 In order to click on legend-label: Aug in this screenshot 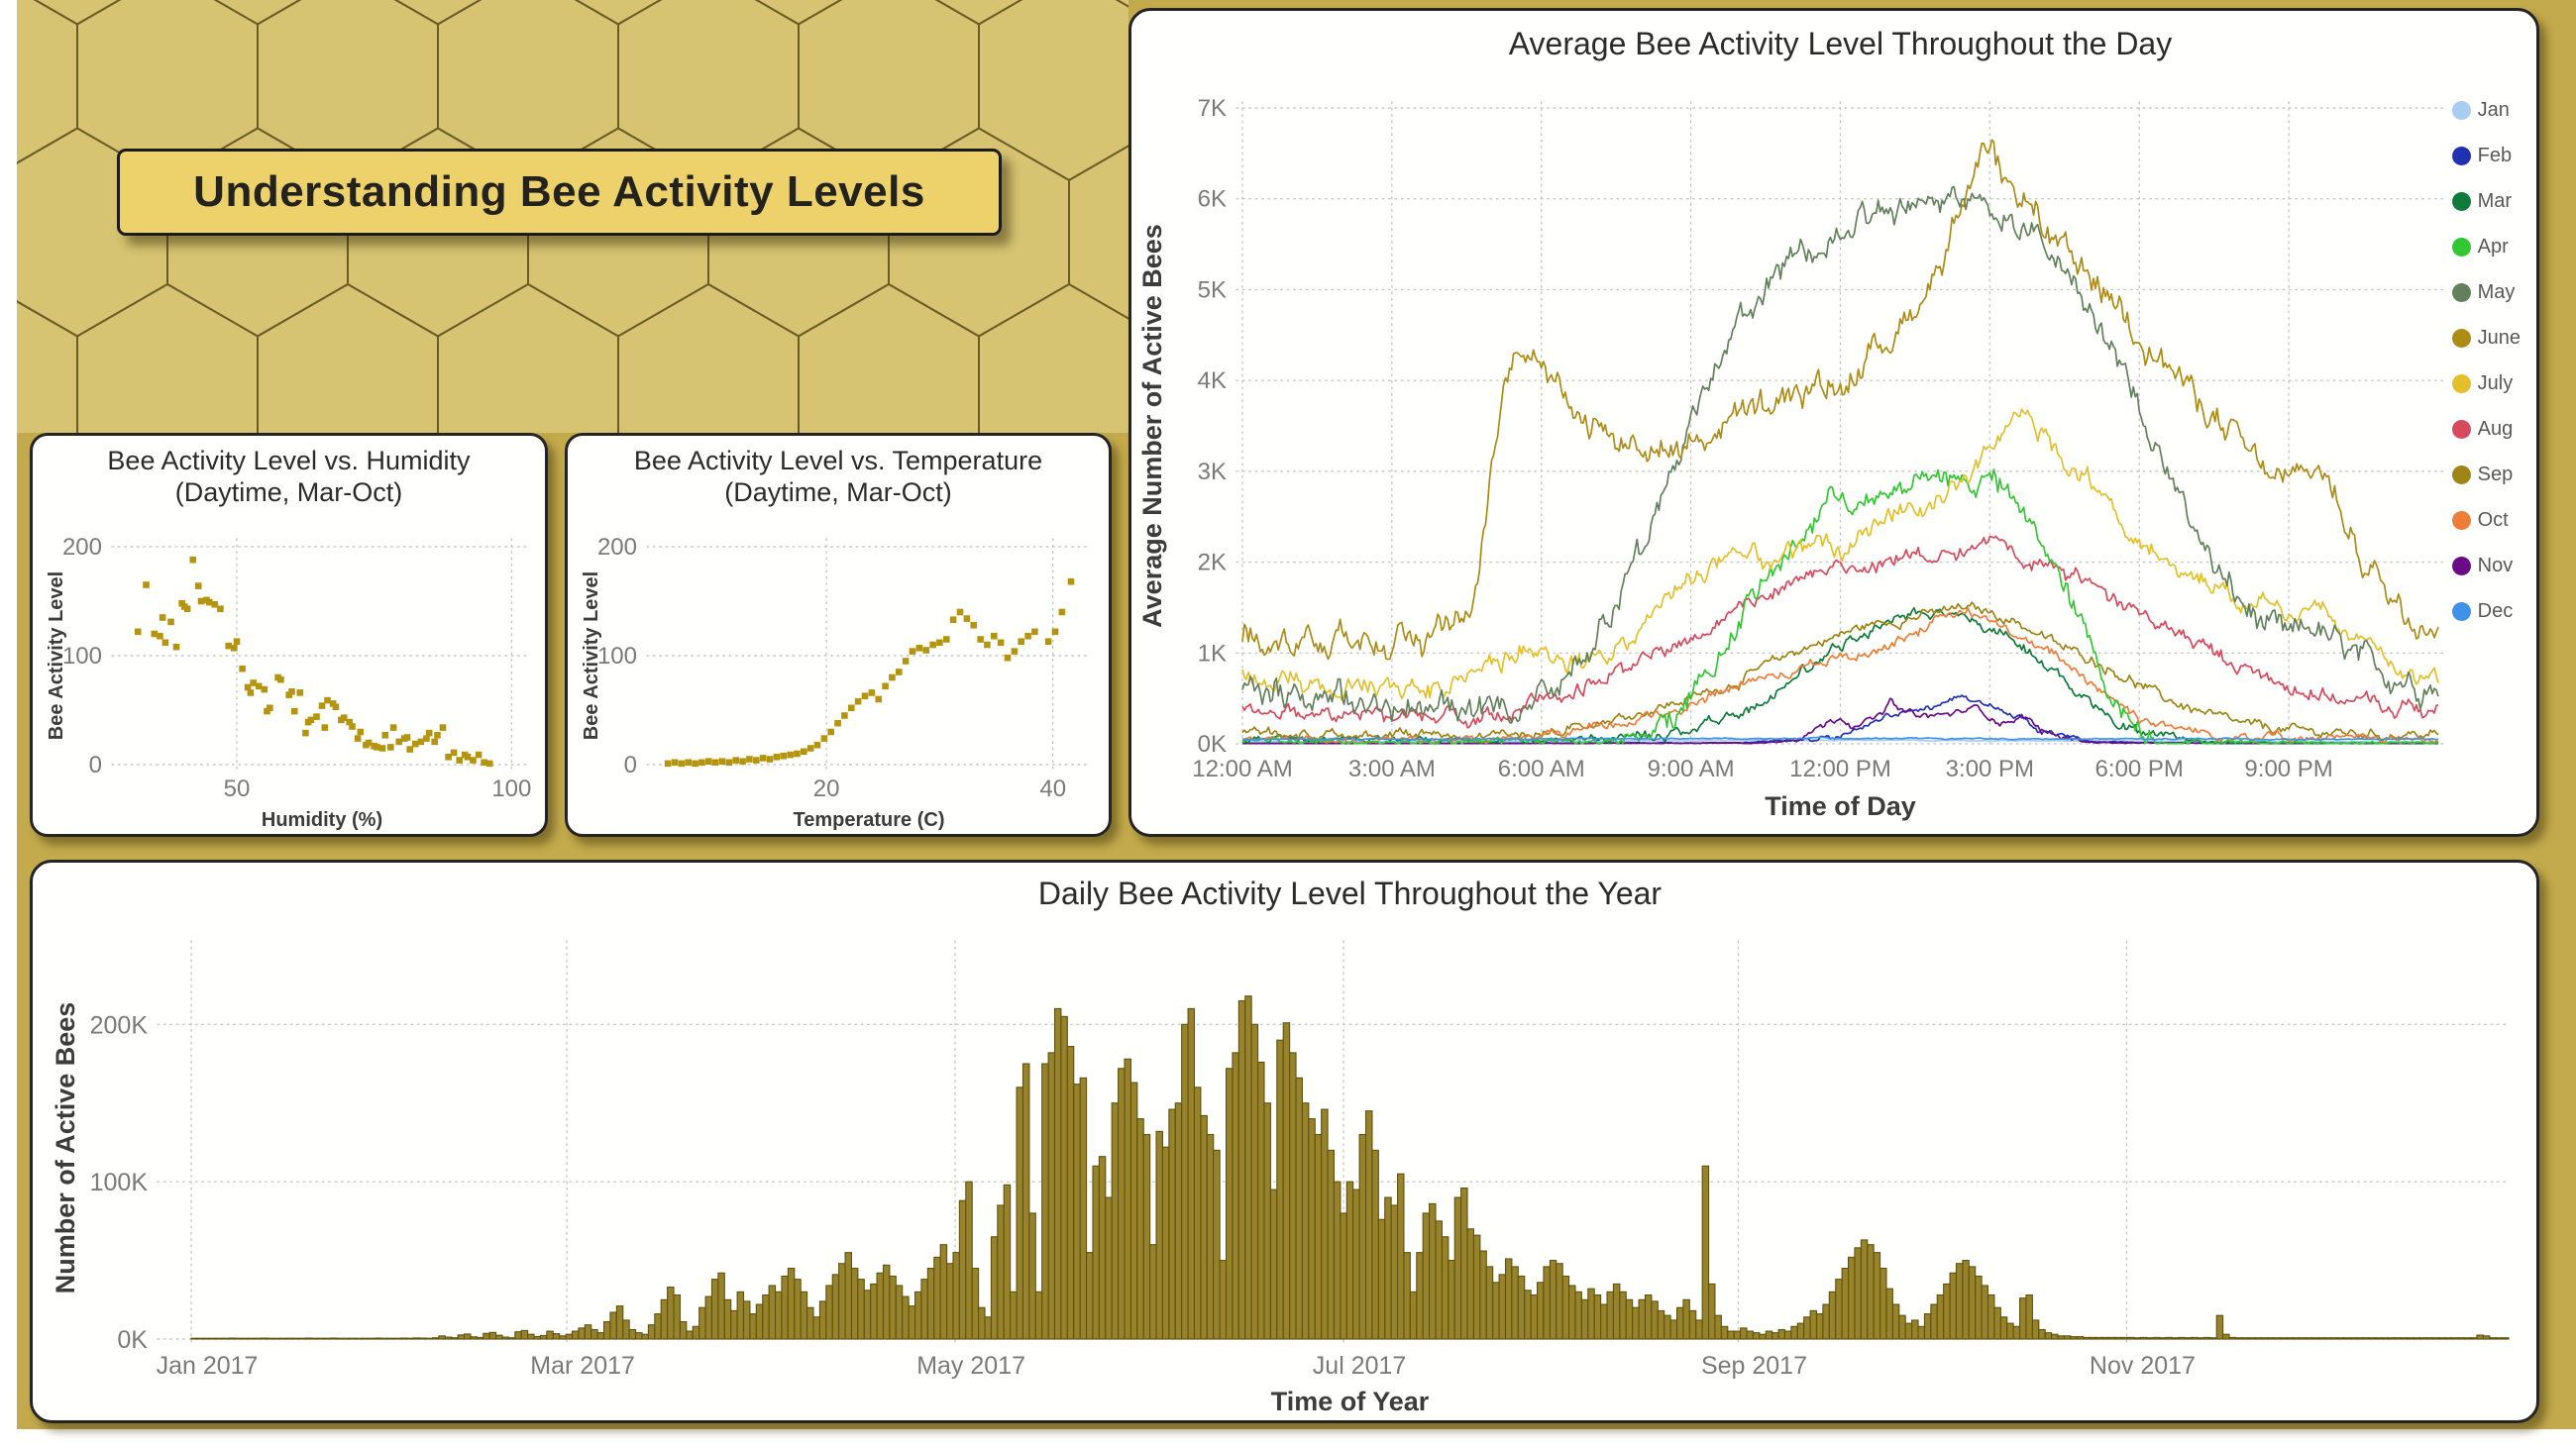, I will do `click(2495, 429)`.